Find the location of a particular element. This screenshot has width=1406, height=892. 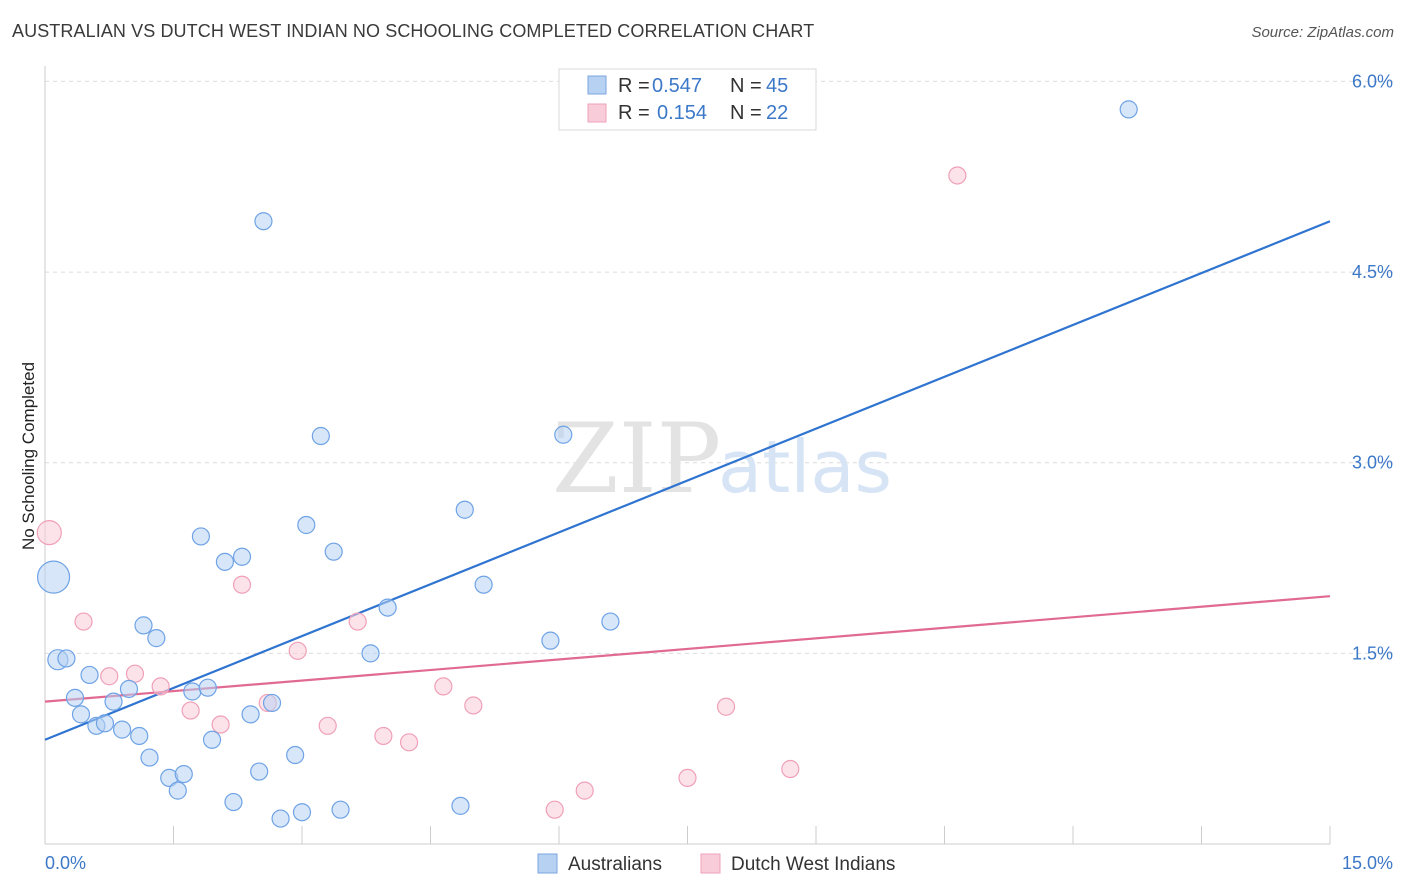

legend-r-value-2: 0.154 is located at coordinates (682, 113).